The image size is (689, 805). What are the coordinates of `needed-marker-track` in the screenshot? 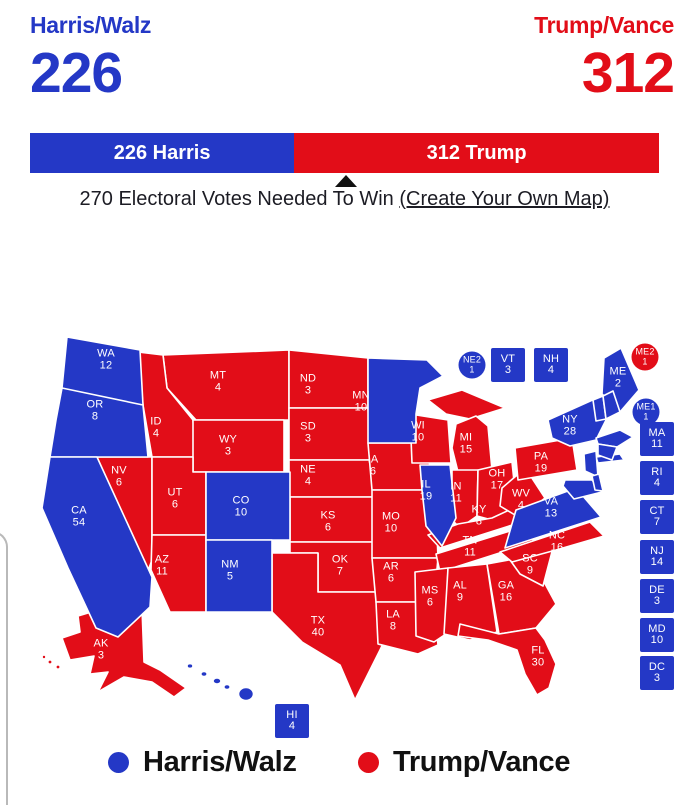 It's located at (344, 181).